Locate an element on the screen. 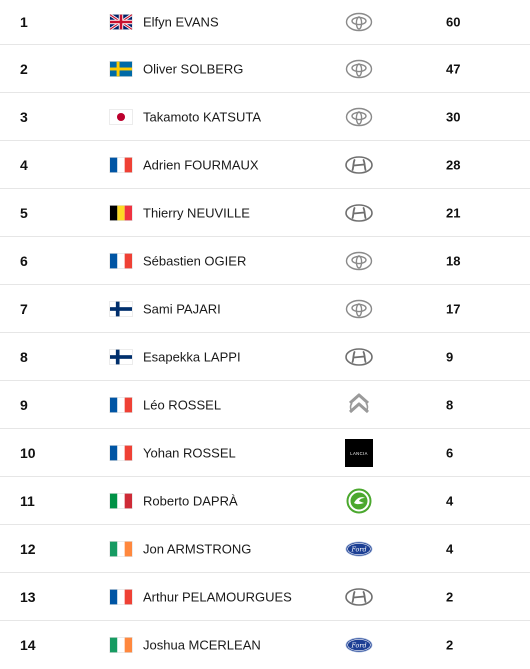  position-number: 14 is located at coordinates (28, 645).